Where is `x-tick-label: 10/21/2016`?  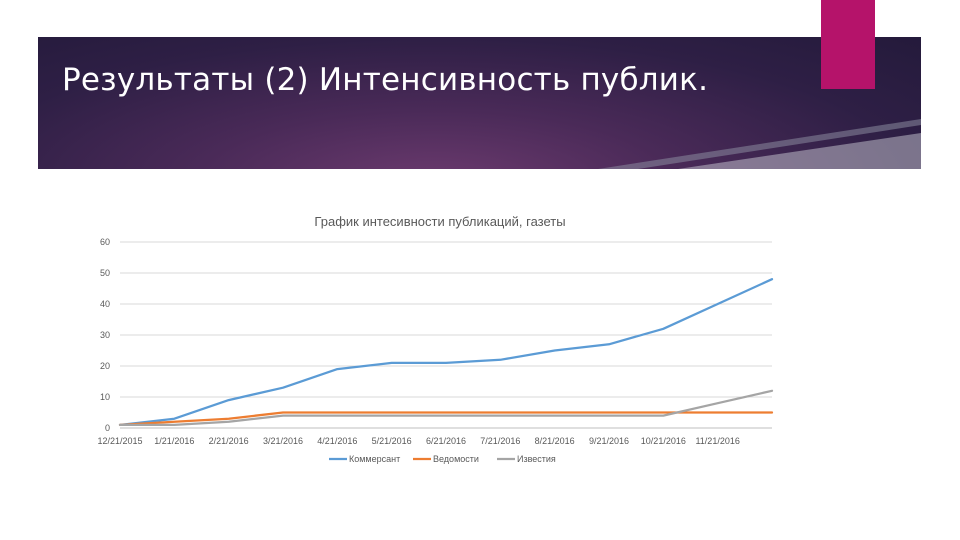
x-tick-label: 10/21/2016 is located at coordinates (663, 441).